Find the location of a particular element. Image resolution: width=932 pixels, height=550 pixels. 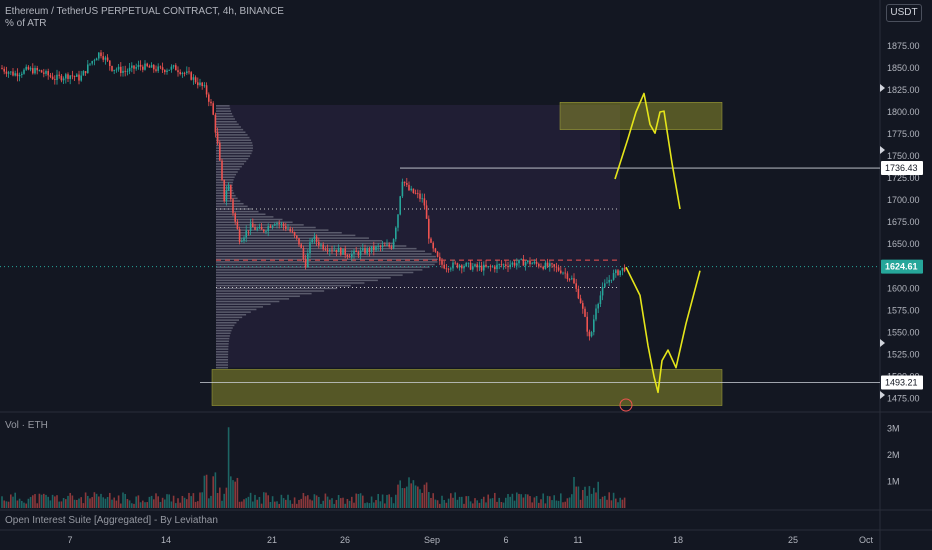

currency-button: USDT is located at coordinates (904, 13).